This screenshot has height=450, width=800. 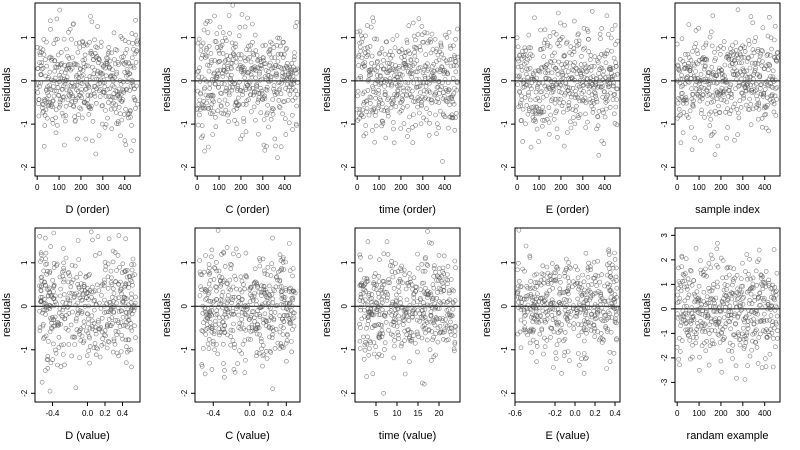 I want to click on x-tick-label: -0.6, so click(x=515, y=413).